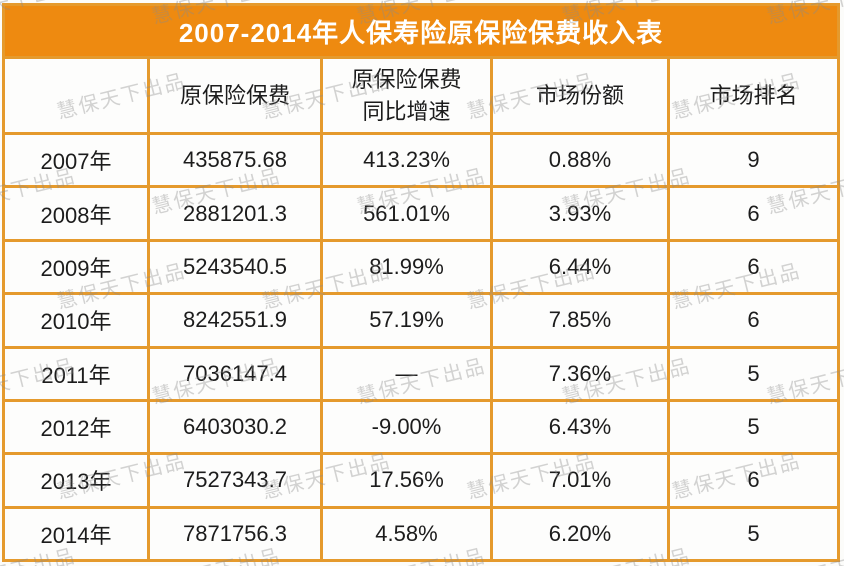 The image size is (844, 566). I want to click on table-cell-growth: 81.99%, so click(406, 267).